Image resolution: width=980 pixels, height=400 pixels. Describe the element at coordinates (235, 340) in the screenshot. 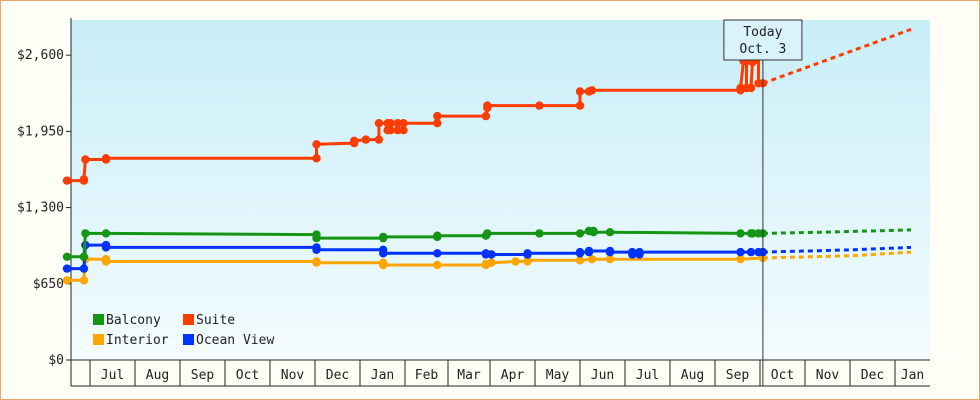

I see `legend-label-ocean-view: Ocean View` at that location.